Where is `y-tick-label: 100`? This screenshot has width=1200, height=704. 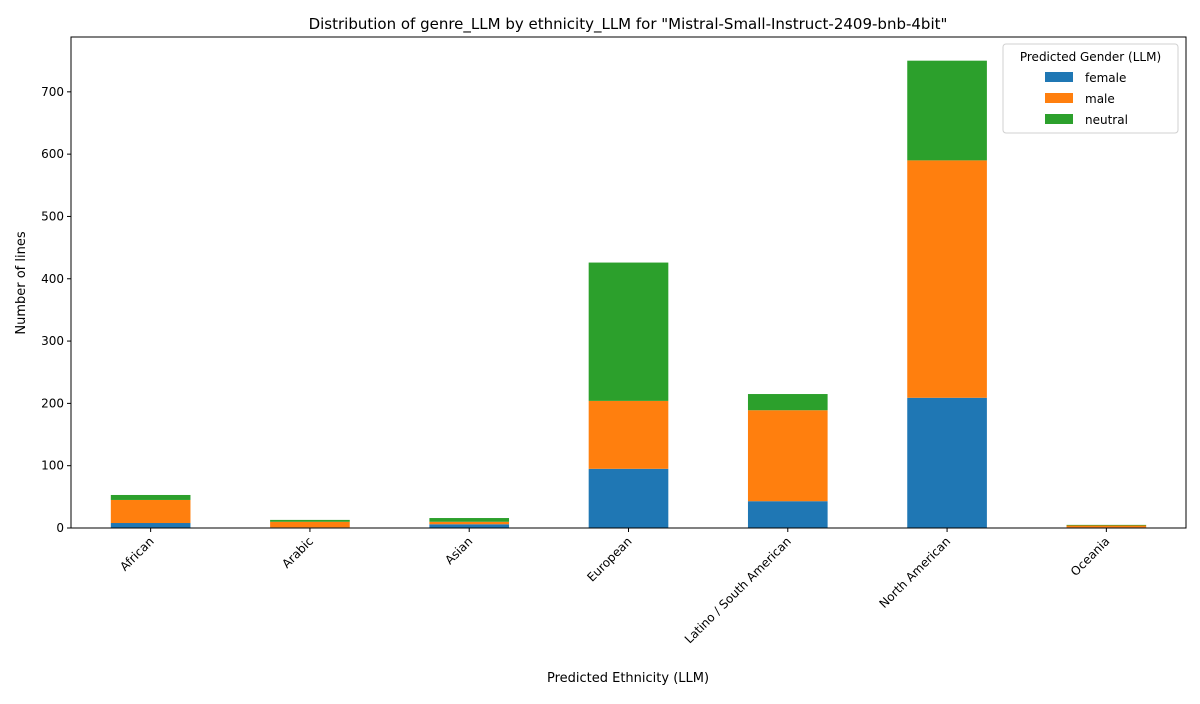 y-tick-label: 100 is located at coordinates (52, 466).